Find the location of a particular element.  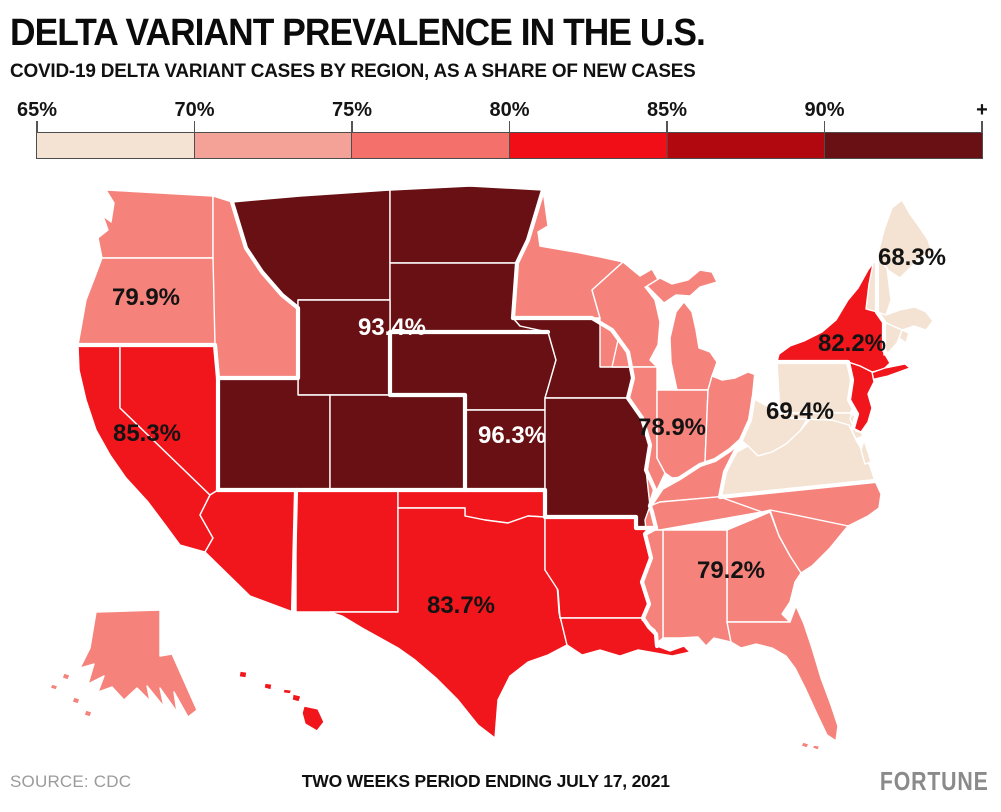

region-value-label-pacific-southwest: 85.3% is located at coordinates (147, 433).